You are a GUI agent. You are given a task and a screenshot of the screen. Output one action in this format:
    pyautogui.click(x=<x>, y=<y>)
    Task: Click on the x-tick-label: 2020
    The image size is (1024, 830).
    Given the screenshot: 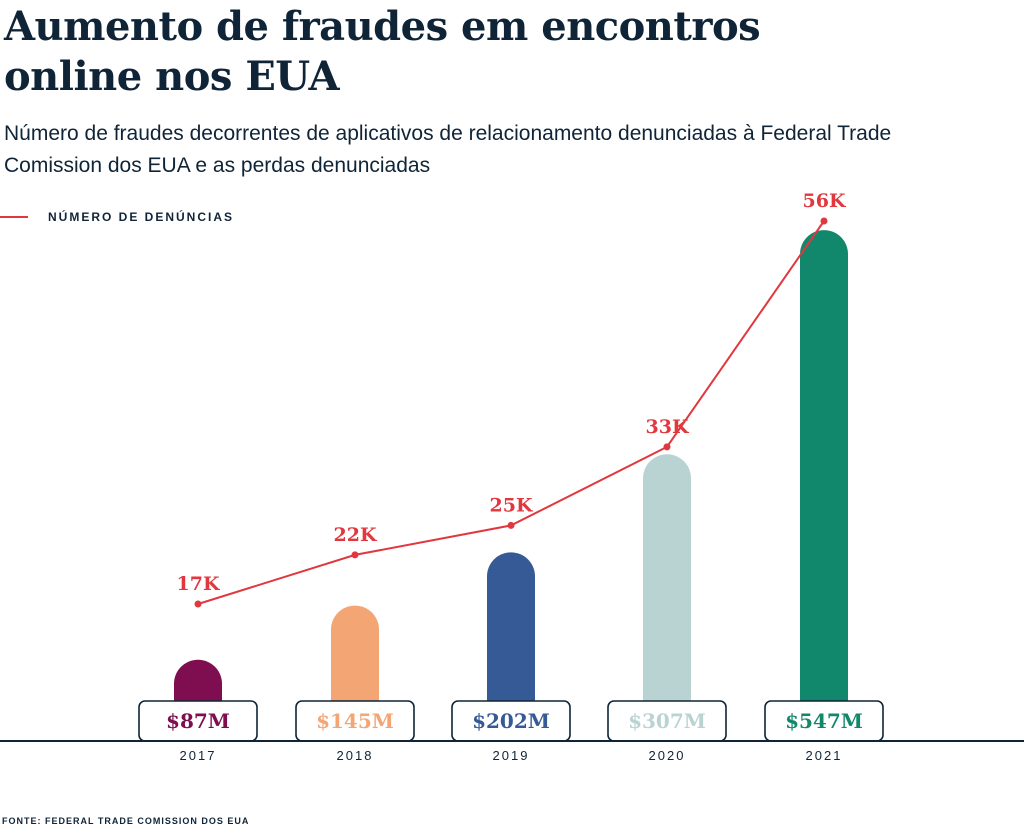 What is the action you would take?
    pyautogui.click(x=667, y=755)
    